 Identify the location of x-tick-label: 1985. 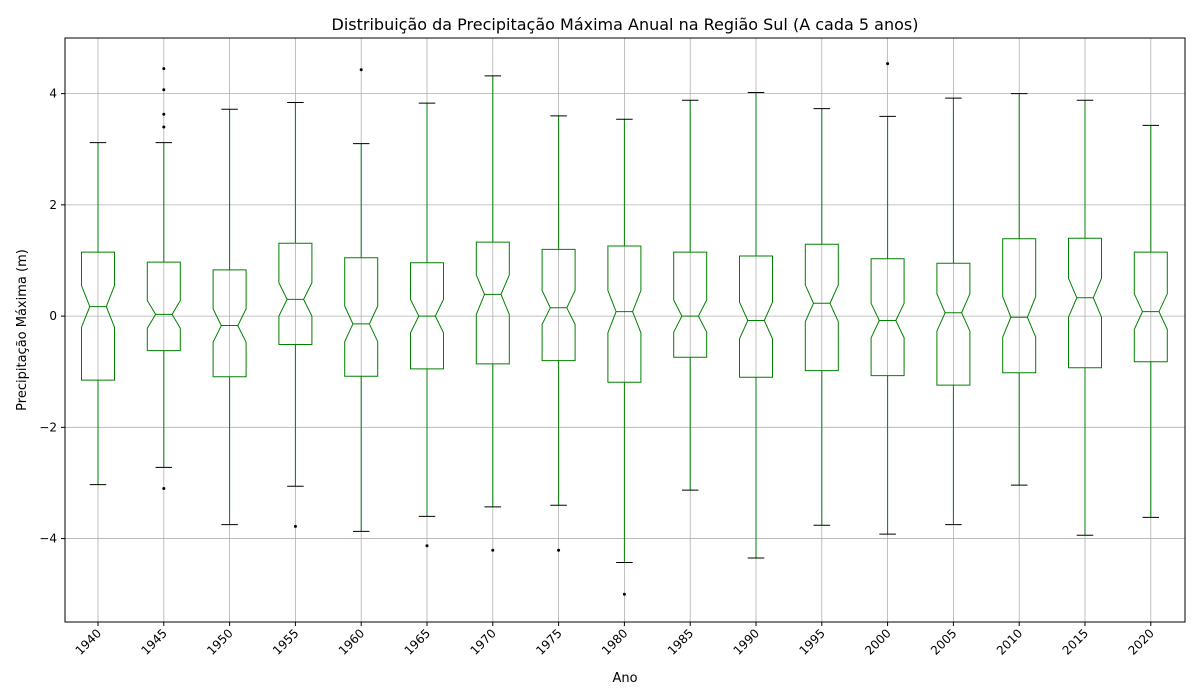
(680, 641).